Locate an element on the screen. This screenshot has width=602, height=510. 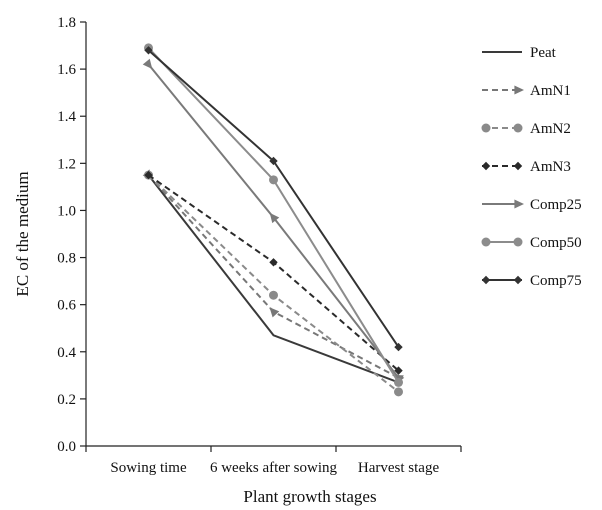
x-tick-label: Sowing time is located at coordinates (148, 468).